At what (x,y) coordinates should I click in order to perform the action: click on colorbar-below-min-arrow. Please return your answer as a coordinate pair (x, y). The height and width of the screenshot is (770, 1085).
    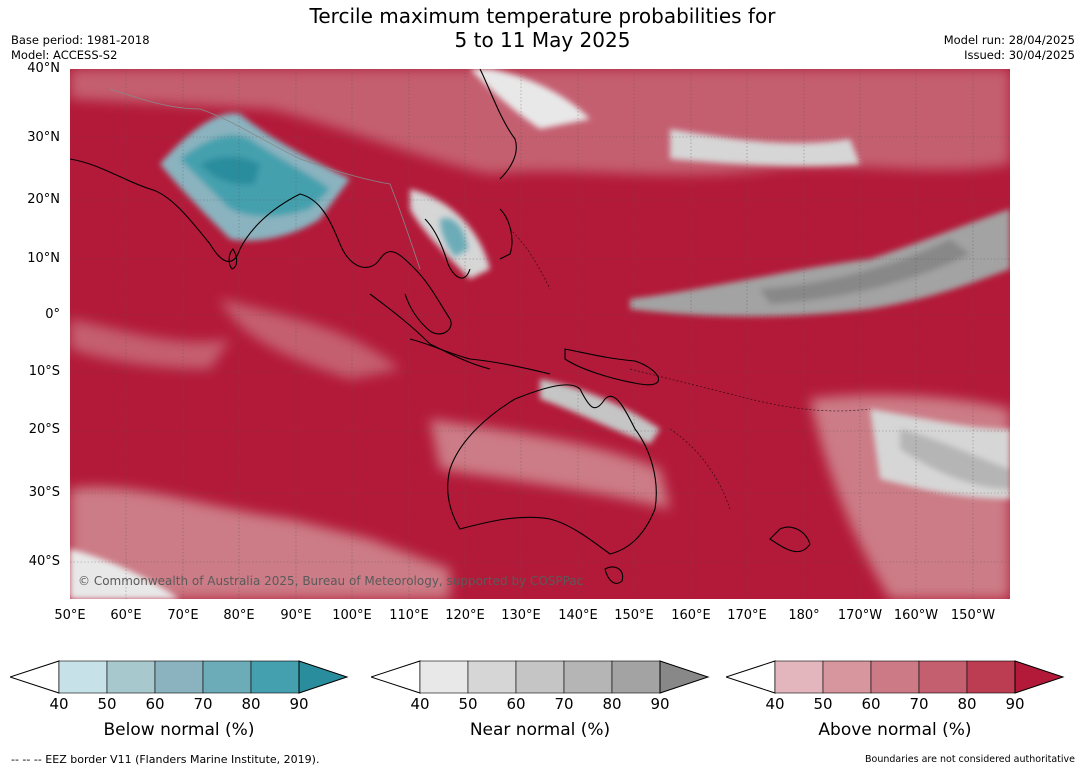
    Looking at the image, I should click on (35, 677).